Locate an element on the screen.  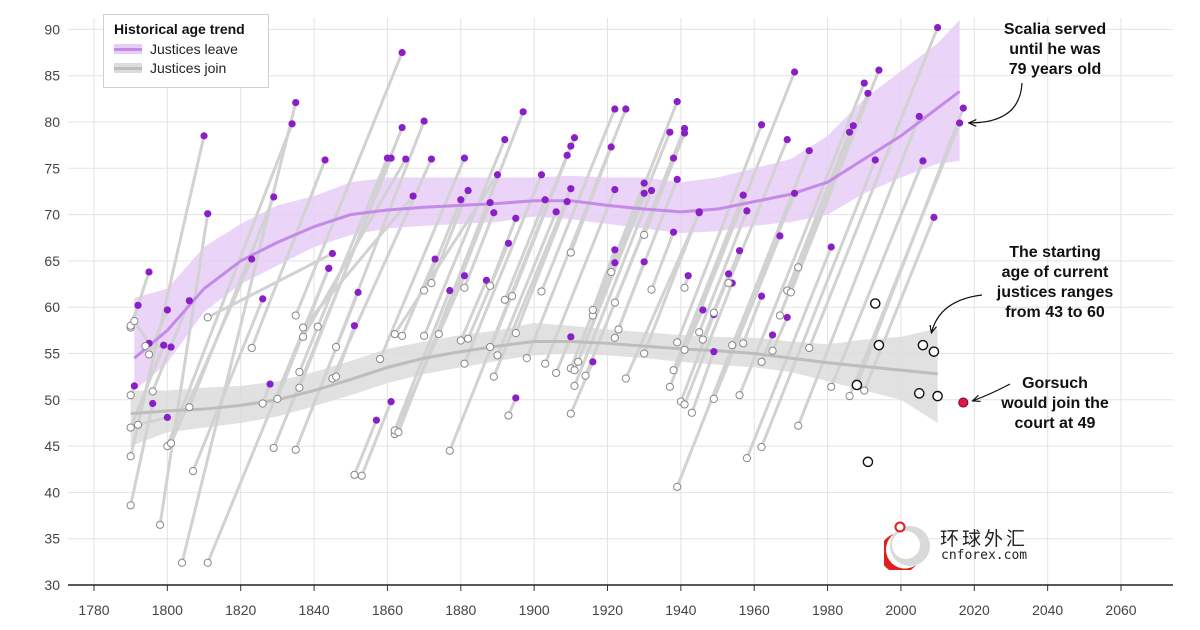
legend-title: Historical age trend is located at coordinates (179, 29).